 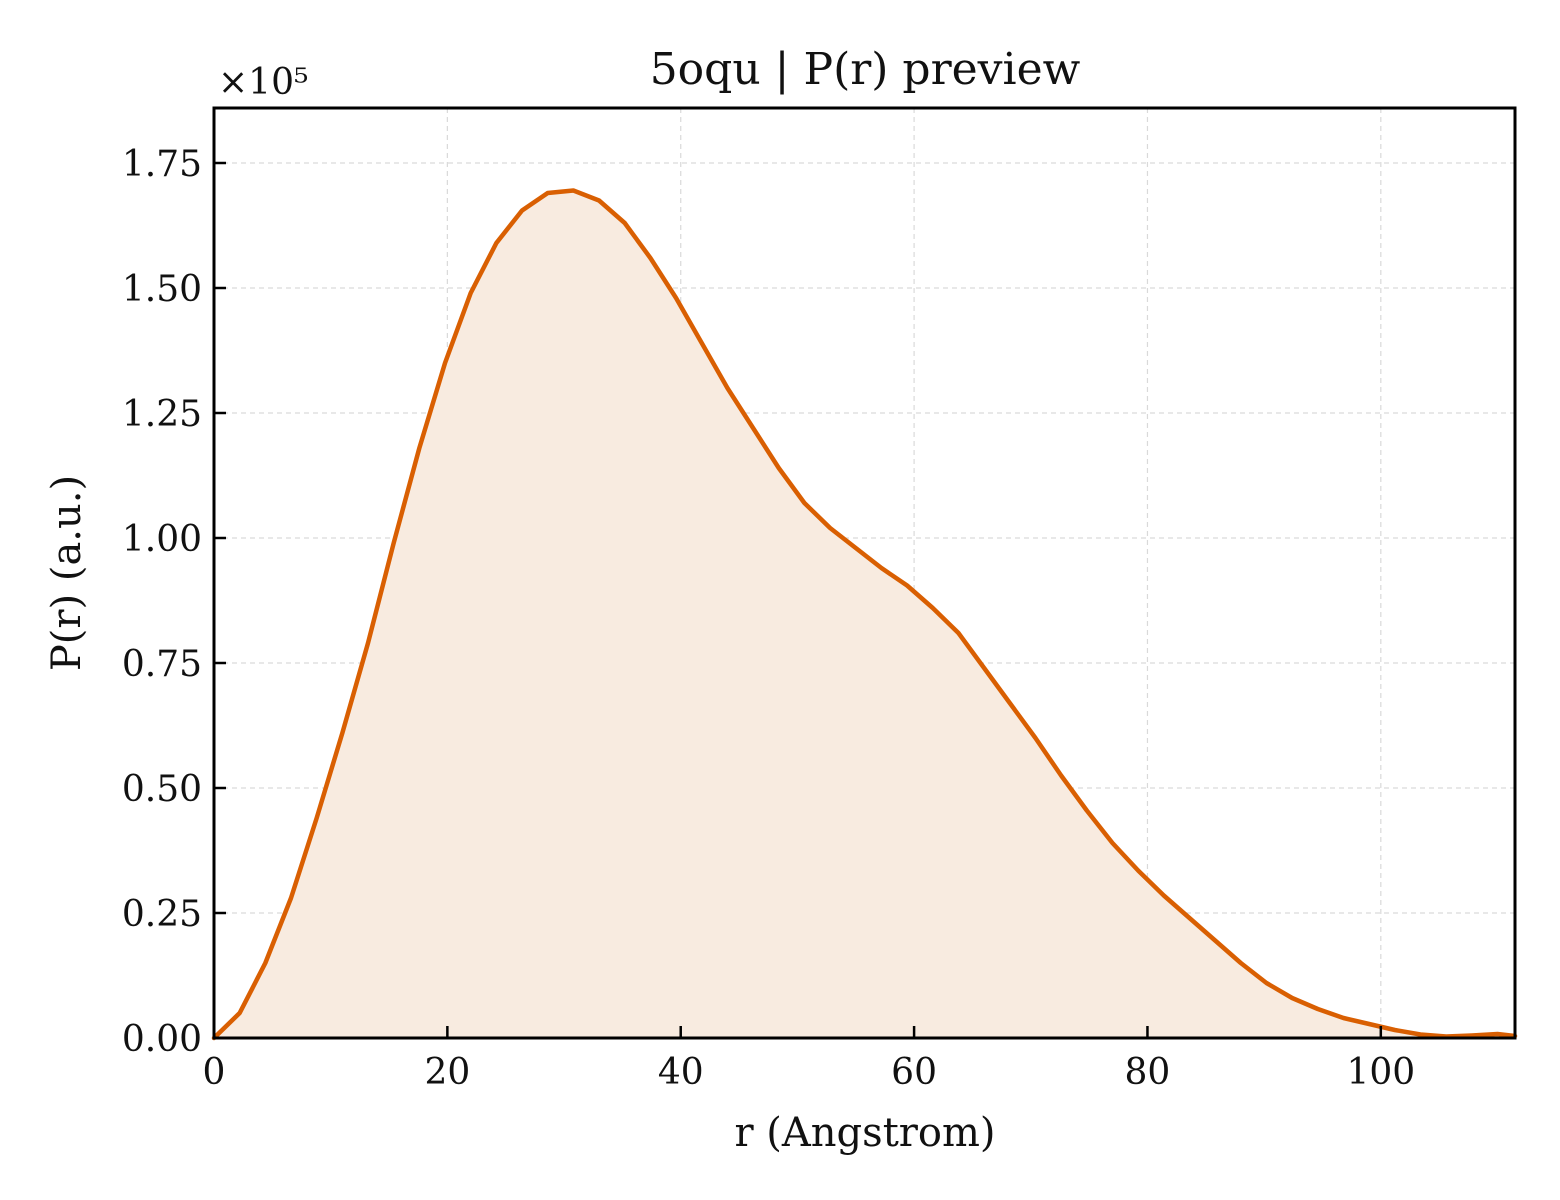 What do you see at coordinates (162, 289) in the screenshot?
I see `y-tick-label: 1.50` at bounding box center [162, 289].